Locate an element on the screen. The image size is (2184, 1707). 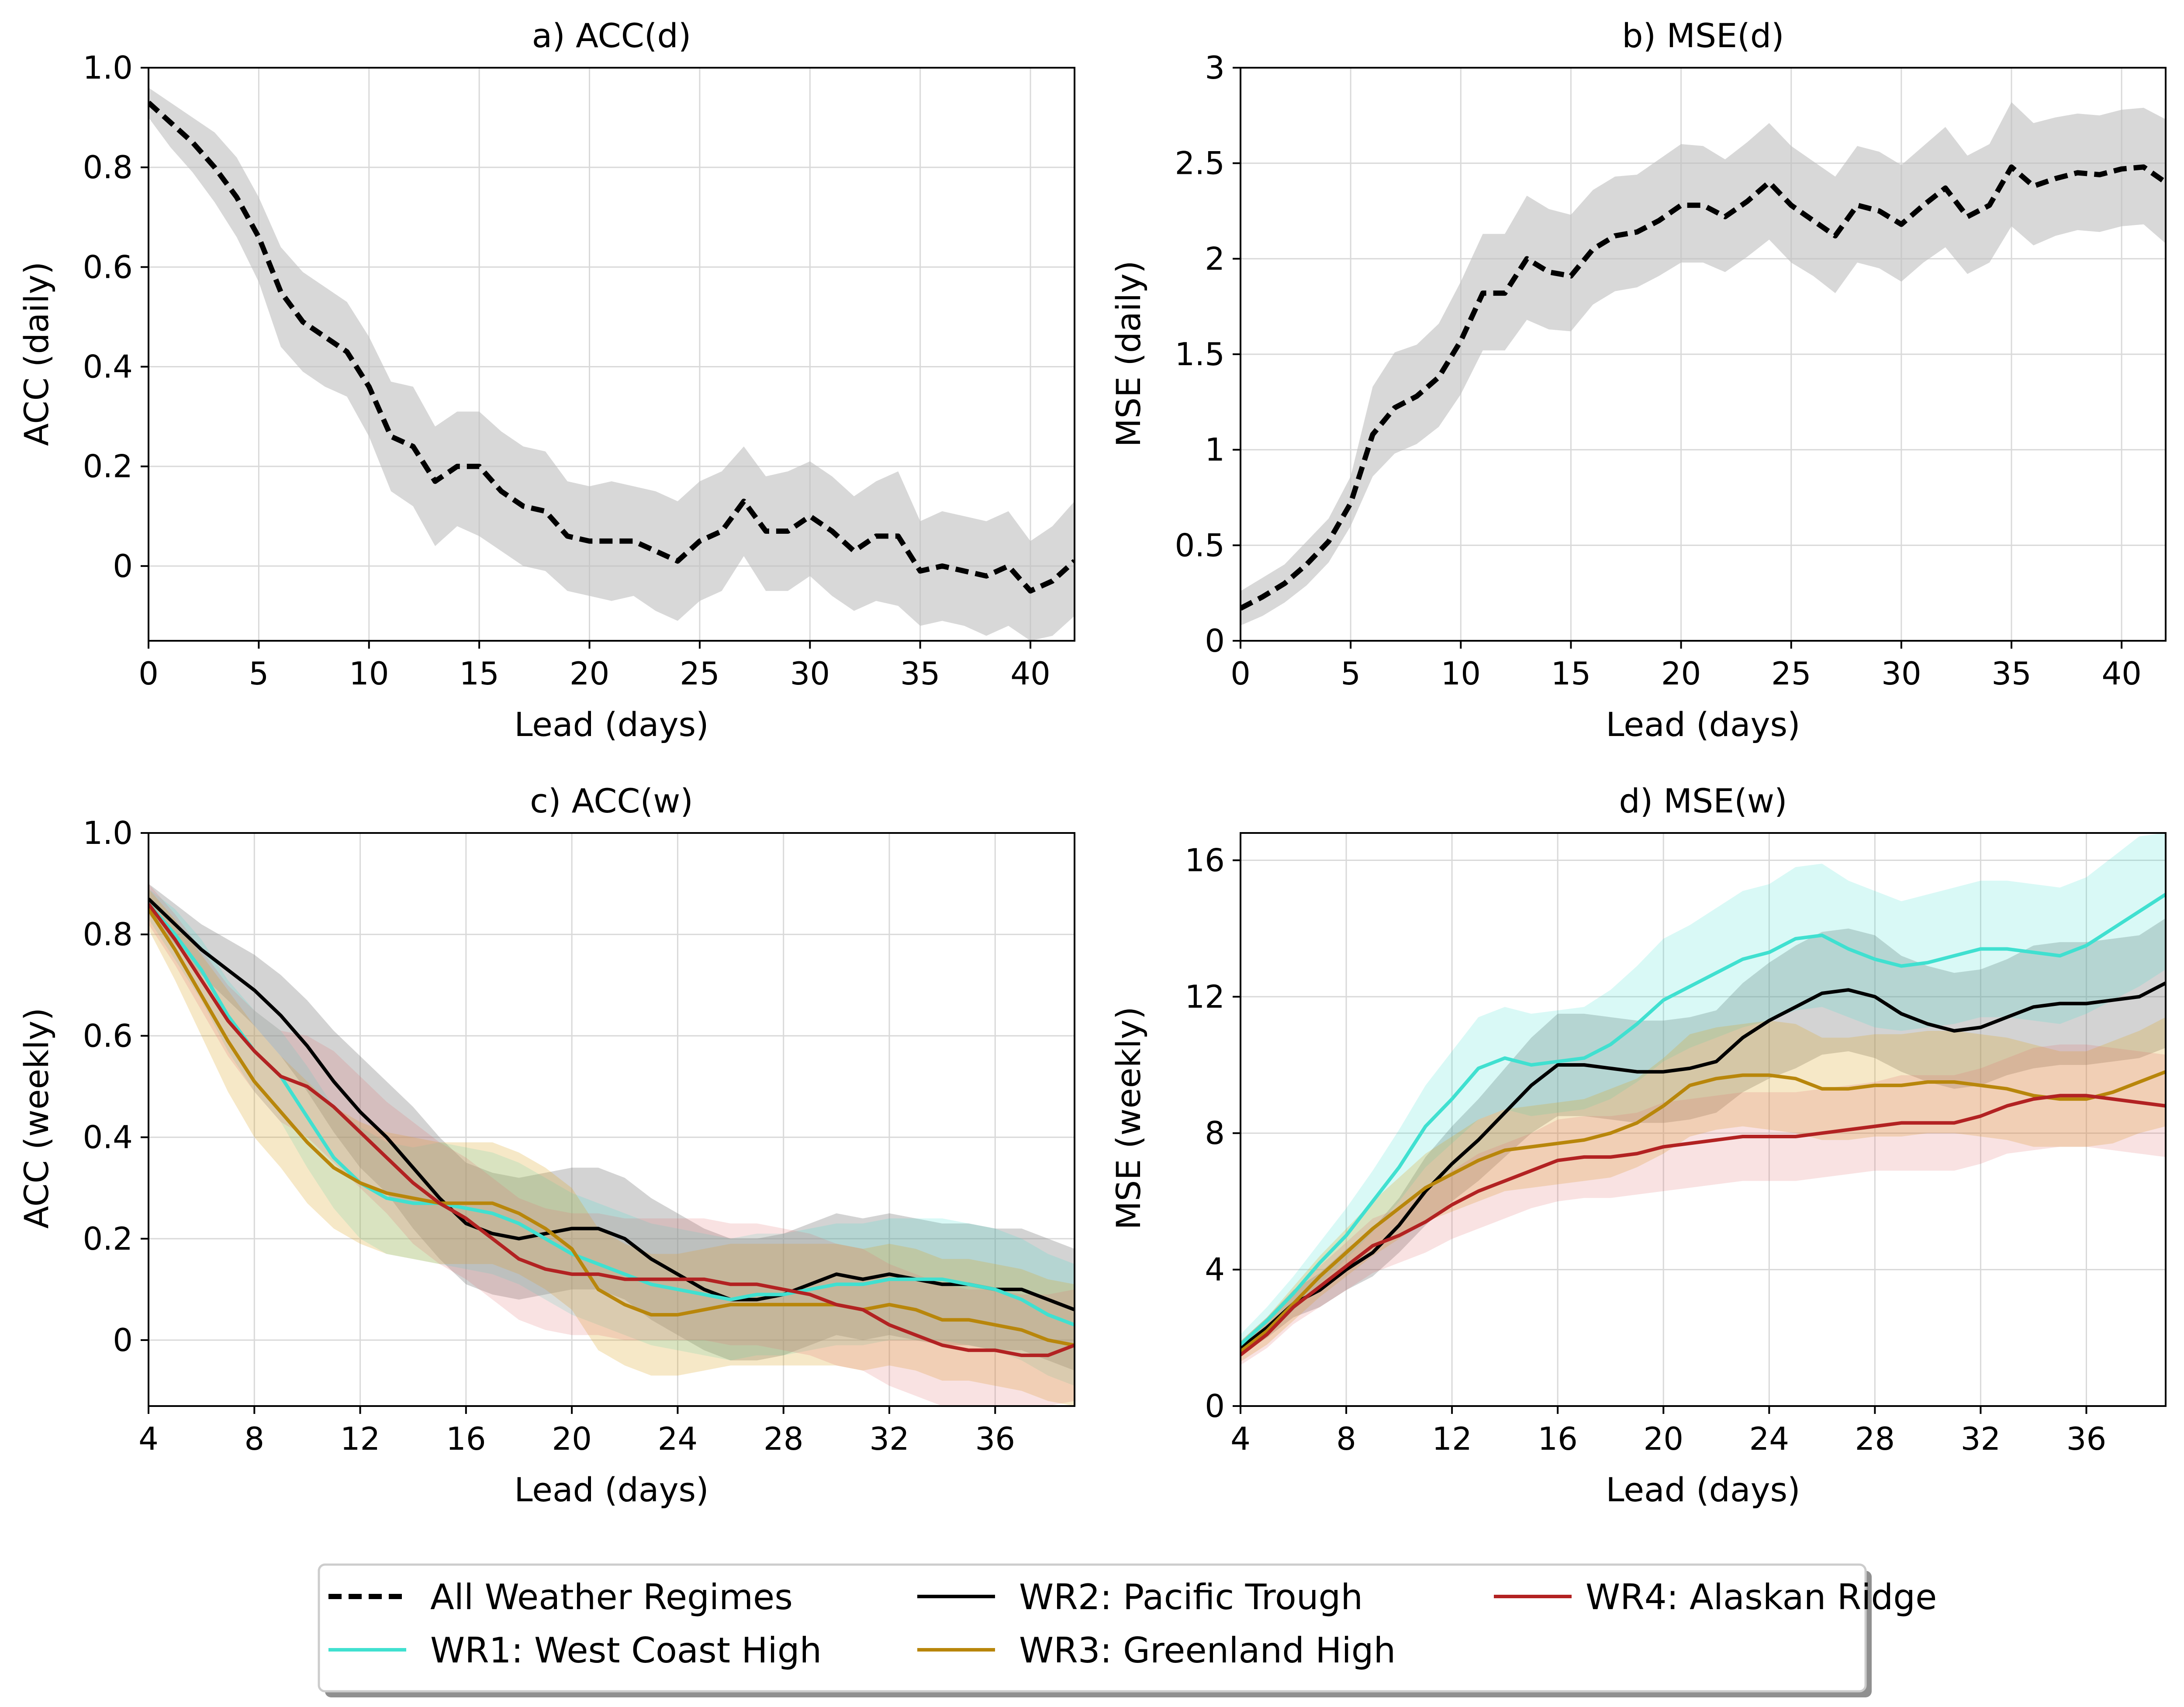
panel-d-ytick-label: 12 is located at coordinates (1205, 996).